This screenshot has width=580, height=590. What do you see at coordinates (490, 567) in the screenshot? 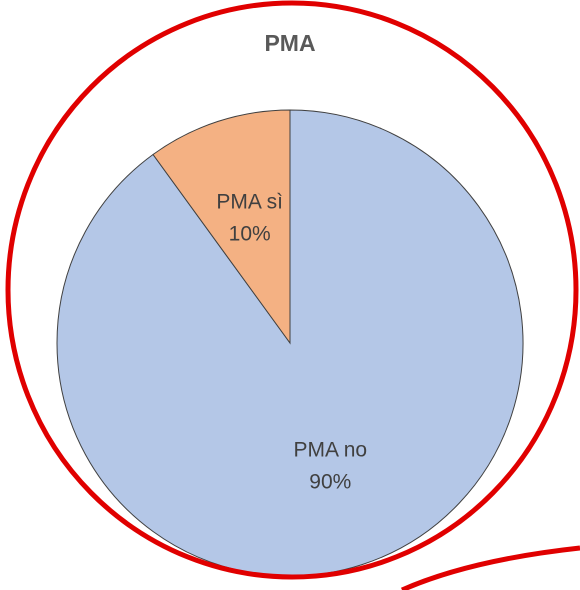
I see `annotation-arc` at bounding box center [490, 567].